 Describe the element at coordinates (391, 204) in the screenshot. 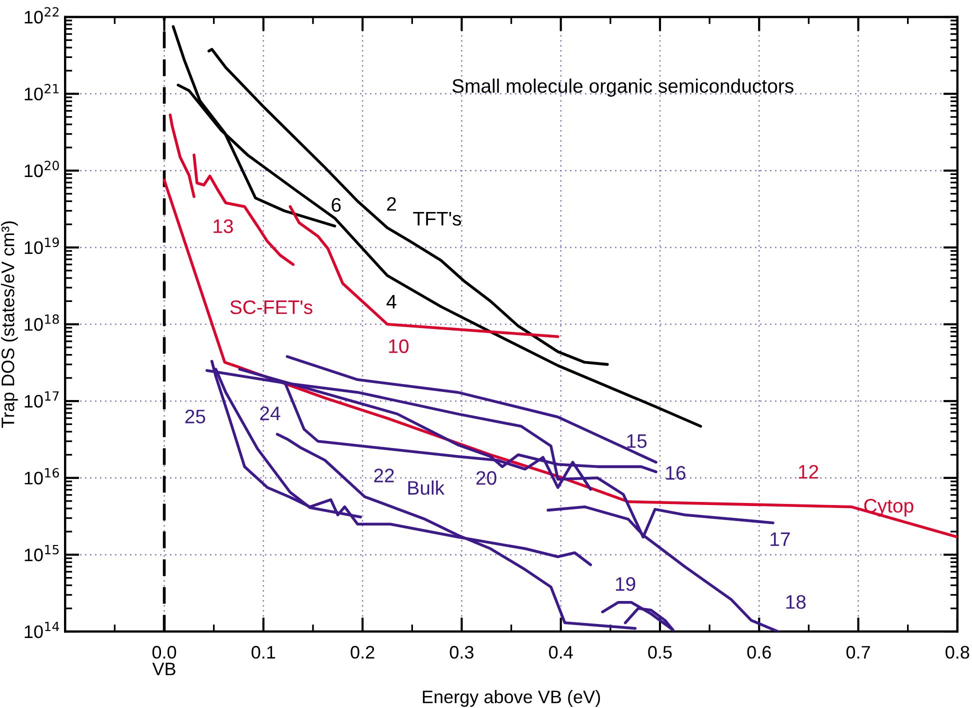

I see `series-label: 2` at that location.